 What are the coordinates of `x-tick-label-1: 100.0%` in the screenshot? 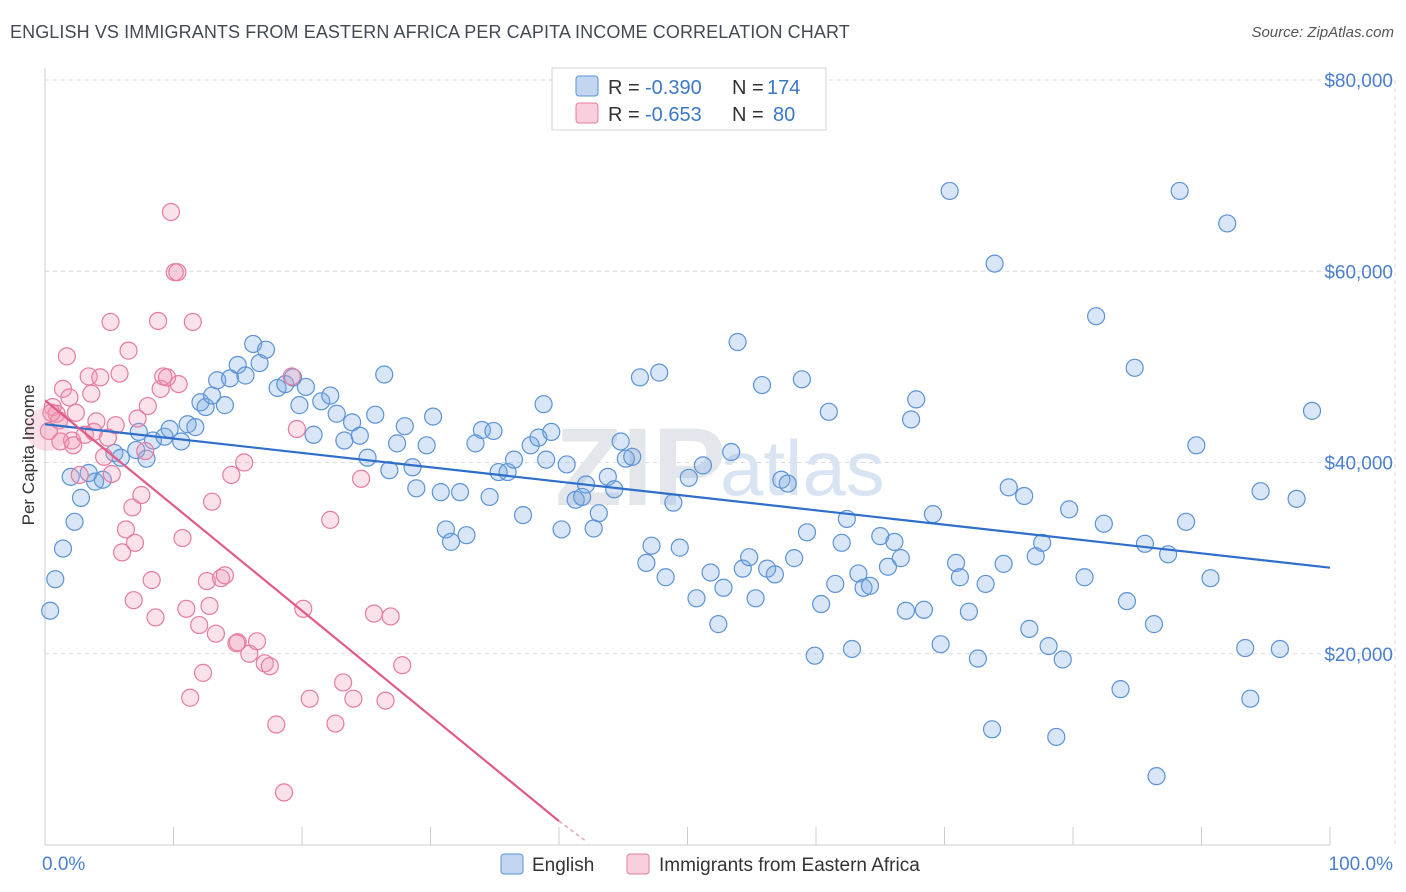 It's located at (1361, 864).